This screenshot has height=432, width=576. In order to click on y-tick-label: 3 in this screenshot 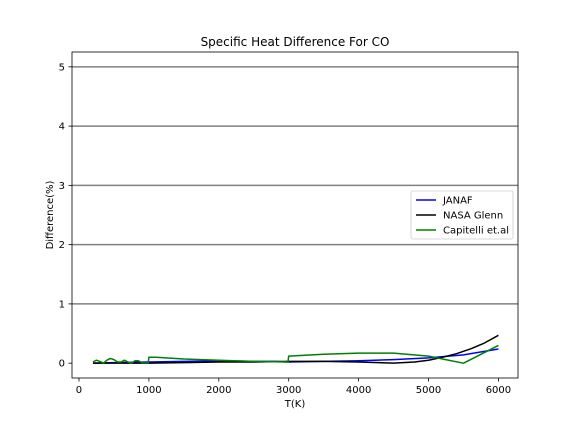, I will do `click(62, 186)`.